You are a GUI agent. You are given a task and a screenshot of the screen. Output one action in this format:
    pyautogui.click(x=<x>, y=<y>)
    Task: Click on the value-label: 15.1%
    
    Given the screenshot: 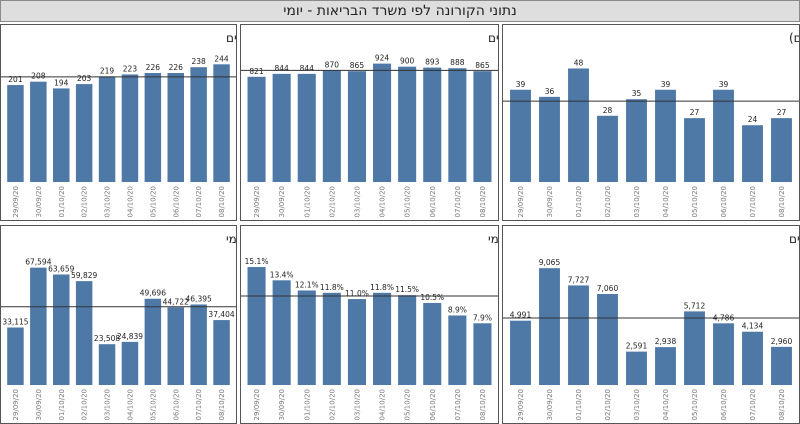 What is the action you would take?
    pyautogui.click(x=257, y=261)
    